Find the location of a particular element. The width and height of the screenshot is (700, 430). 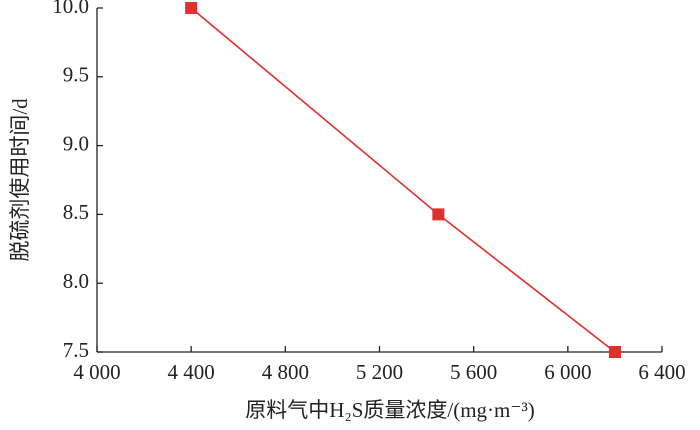

x-axis-label: 原料气中H₂S质量浓度/(mg·m⁻³) is located at coordinates (390, 410).